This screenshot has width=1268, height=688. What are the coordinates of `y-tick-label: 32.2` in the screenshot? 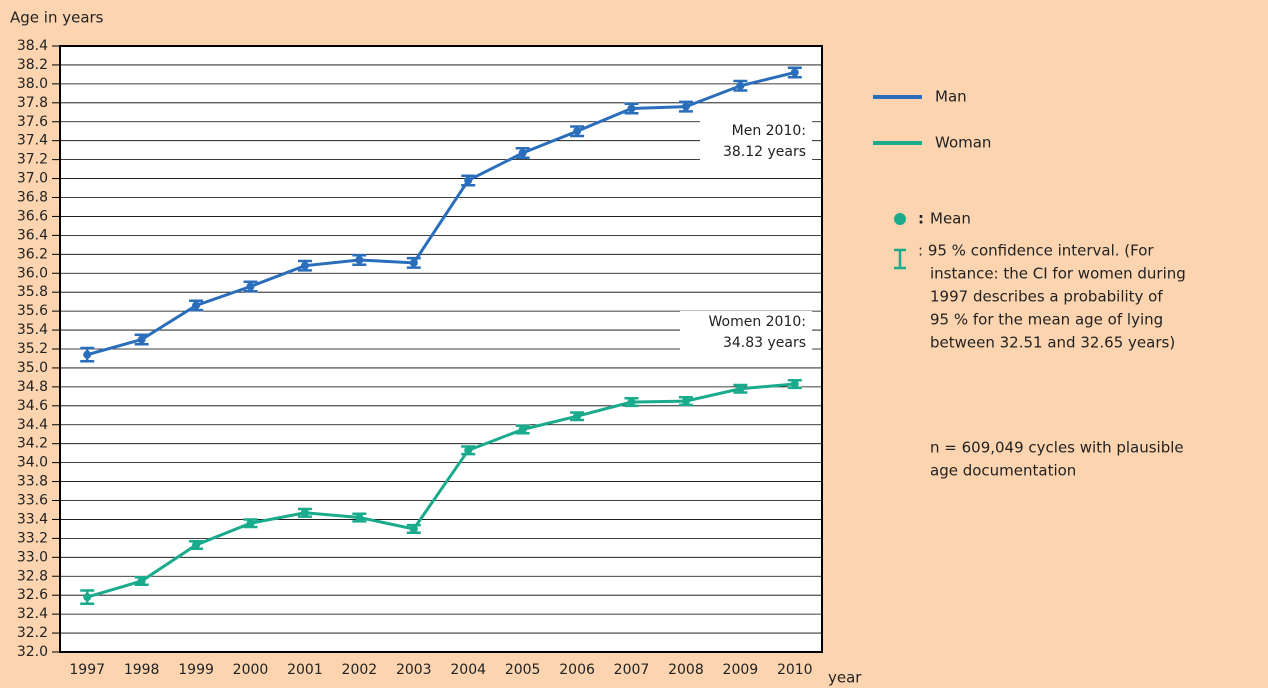 It's located at (32, 633).